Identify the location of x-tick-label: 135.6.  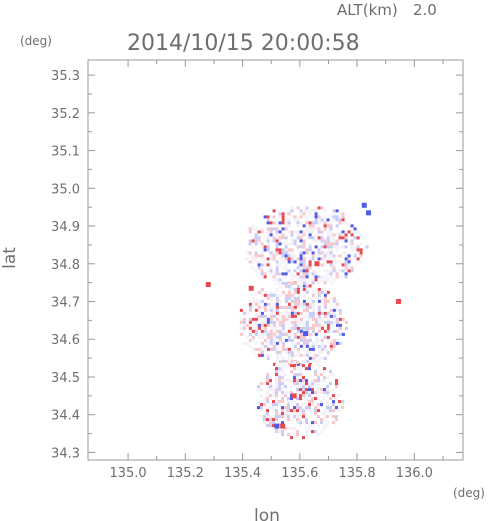
(299, 473).